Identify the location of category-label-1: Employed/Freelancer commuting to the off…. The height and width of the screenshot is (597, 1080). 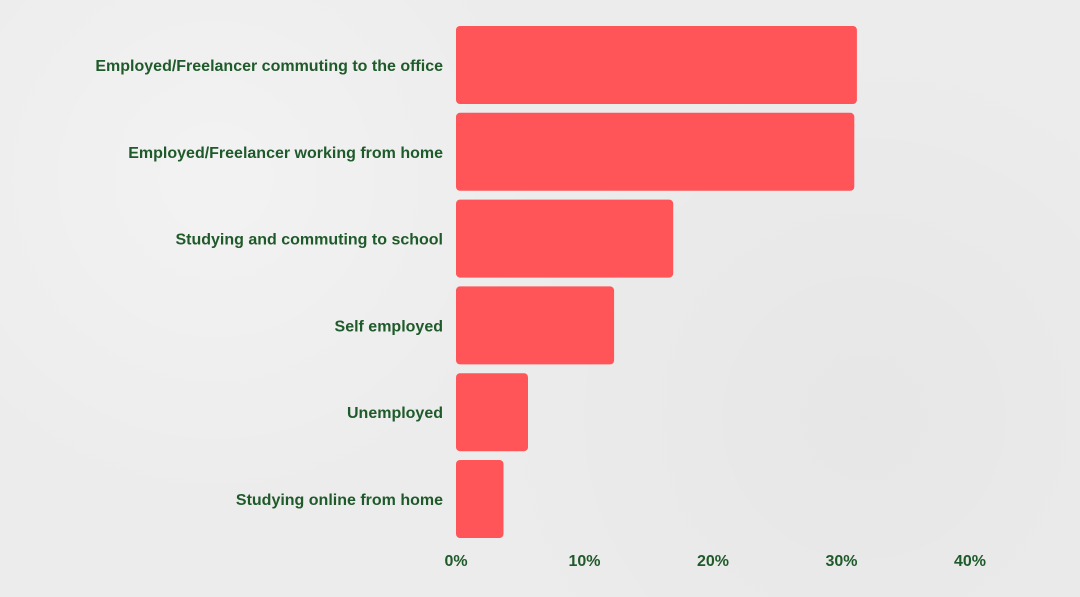
(269, 66).